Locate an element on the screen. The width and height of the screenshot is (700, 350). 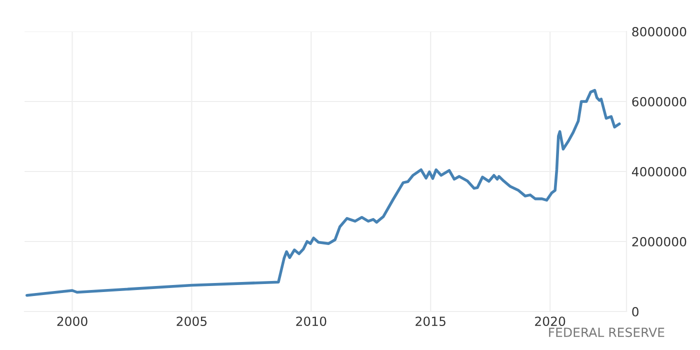
x-tick-label: 2010 is located at coordinates (311, 321).